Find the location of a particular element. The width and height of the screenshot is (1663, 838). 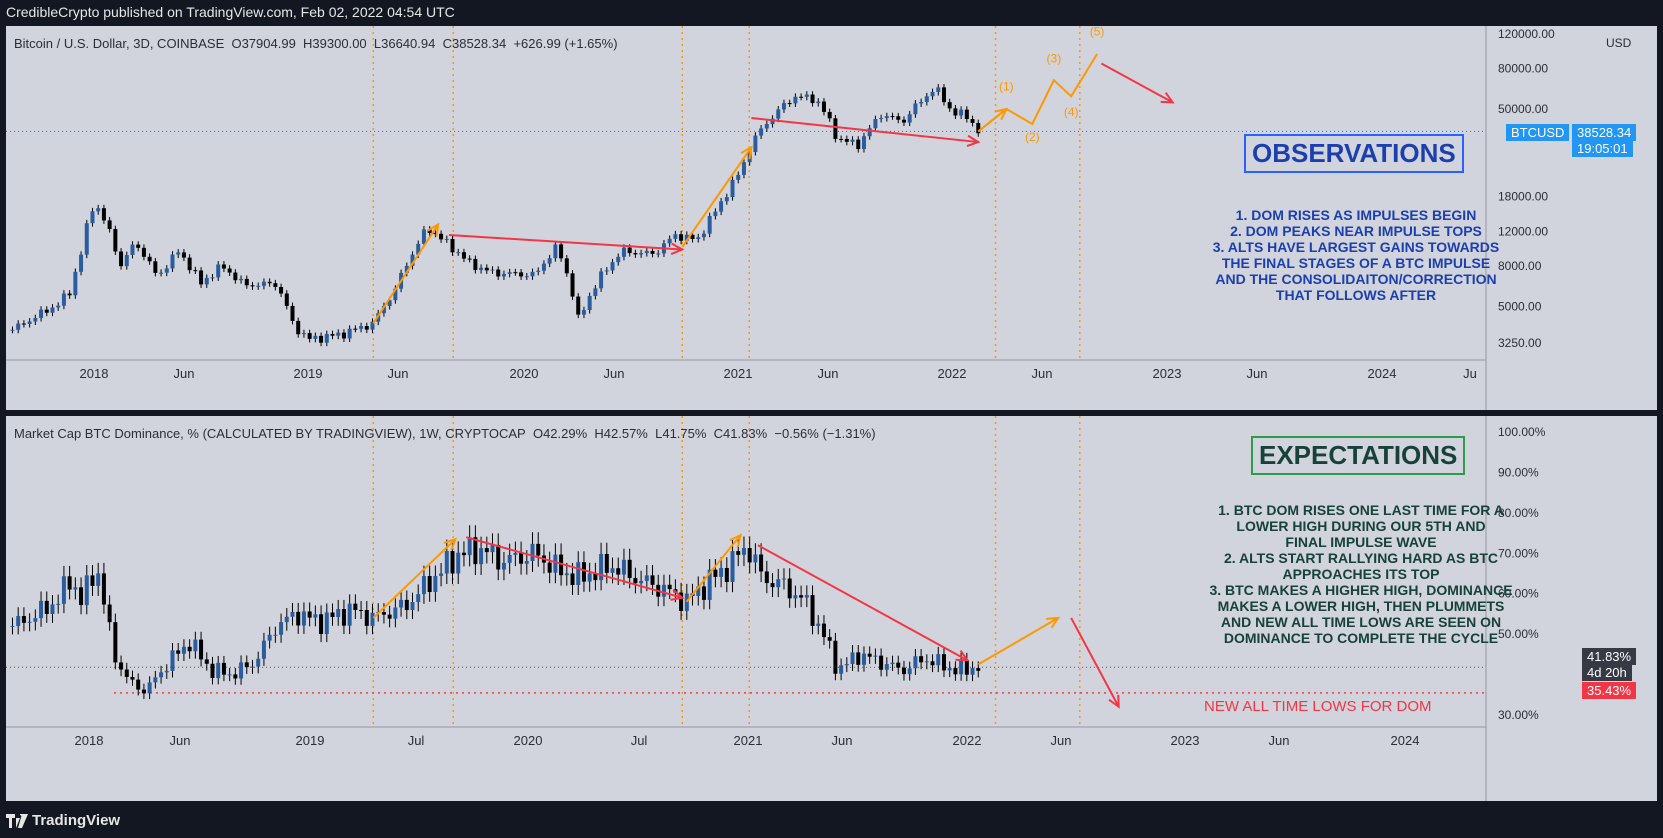

btcusd-title: Bitcoin / U.S. Dollar, 3D, COINBASE is located at coordinates (119, 43).